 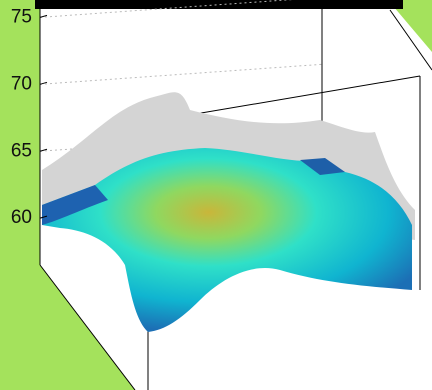 I want to click on title-bar, so click(x=219, y=4).